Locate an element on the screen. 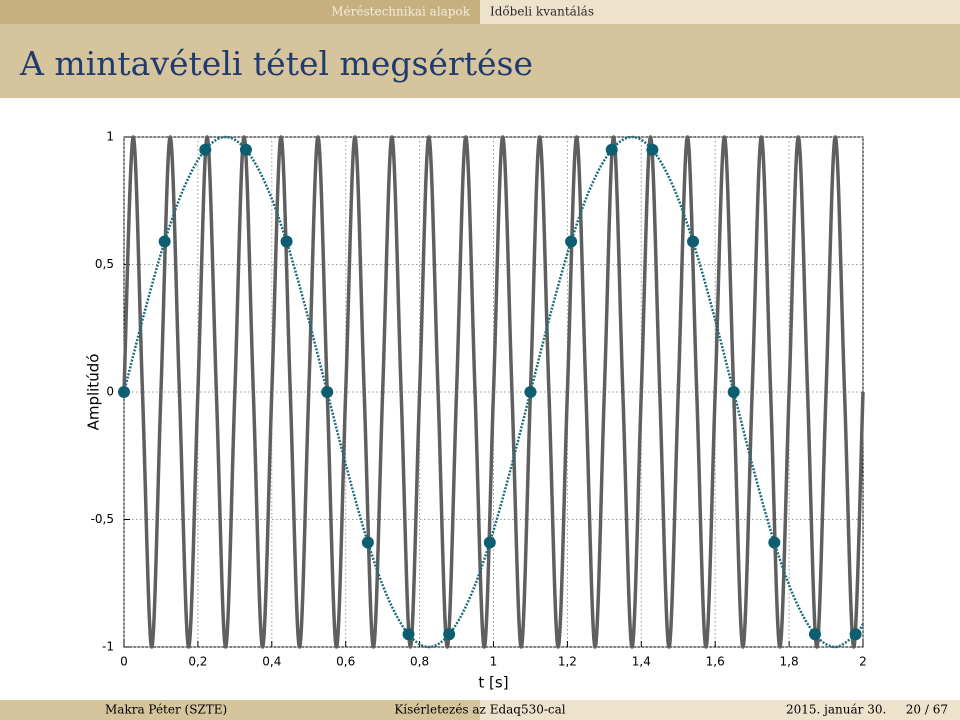 The image size is (960, 720). x-tick-label: 0 is located at coordinates (124, 662).